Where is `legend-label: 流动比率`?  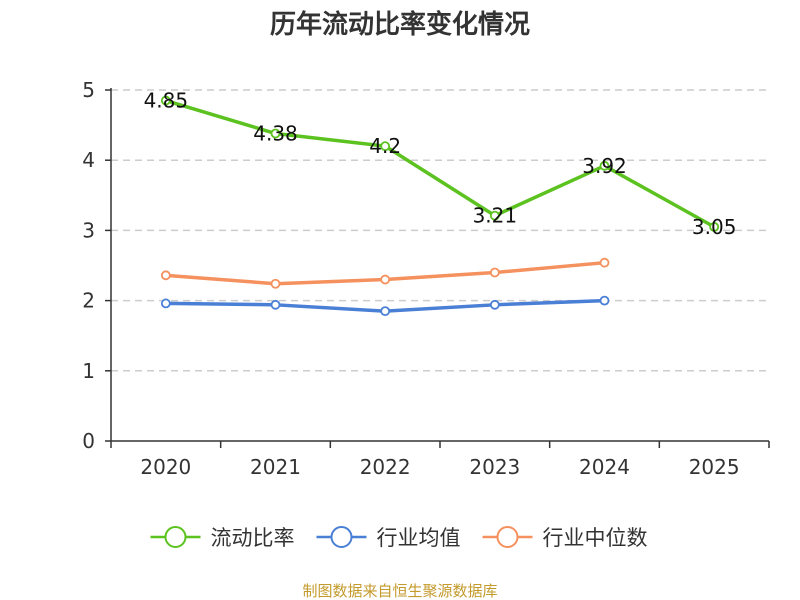
legend-label: 流动比率 is located at coordinates (253, 538).